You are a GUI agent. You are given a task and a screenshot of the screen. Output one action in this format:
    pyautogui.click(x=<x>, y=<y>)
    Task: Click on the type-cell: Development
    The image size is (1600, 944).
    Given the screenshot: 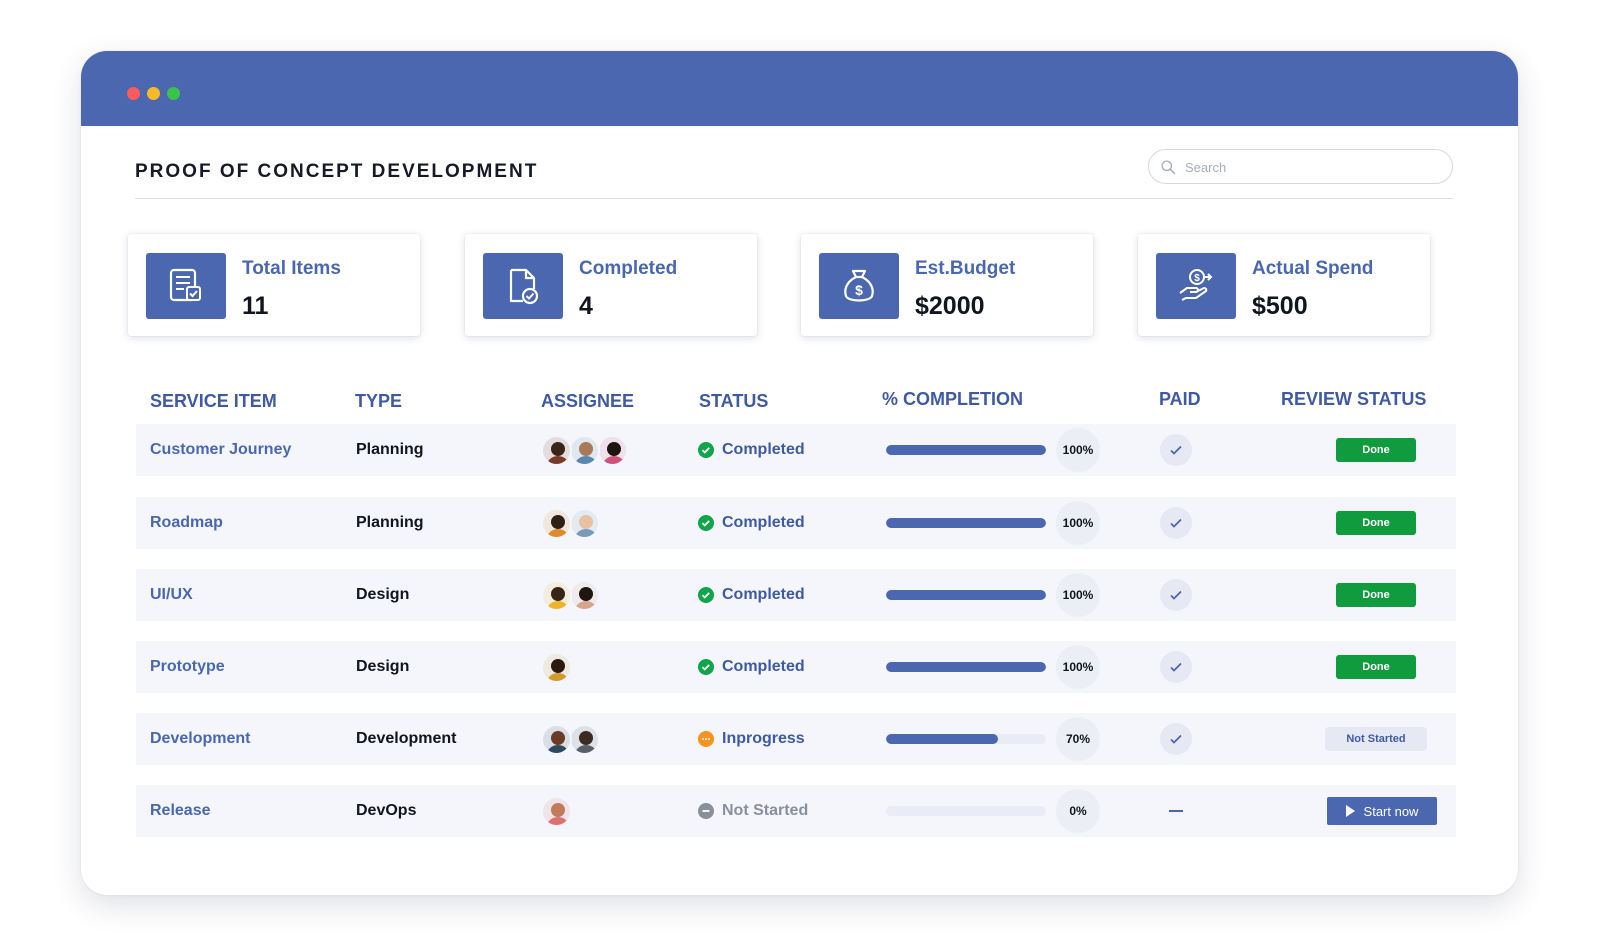 What is the action you would take?
    pyautogui.click(x=406, y=738)
    